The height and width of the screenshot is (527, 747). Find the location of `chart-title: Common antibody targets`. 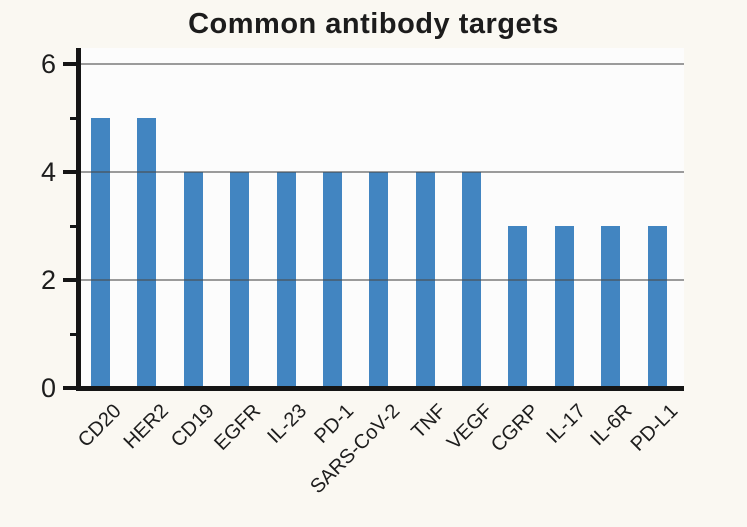

chart-title: Common antibody targets is located at coordinates (373, 24).